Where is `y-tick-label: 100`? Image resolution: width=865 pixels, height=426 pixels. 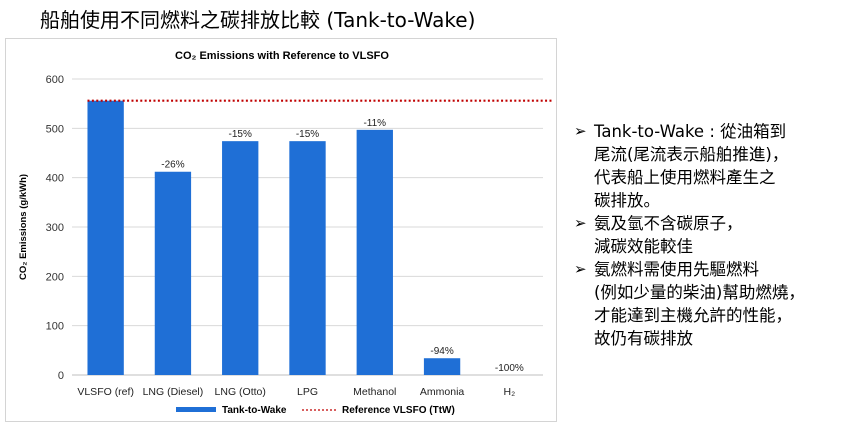 y-tick-label: 100 is located at coordinates (55, 327).